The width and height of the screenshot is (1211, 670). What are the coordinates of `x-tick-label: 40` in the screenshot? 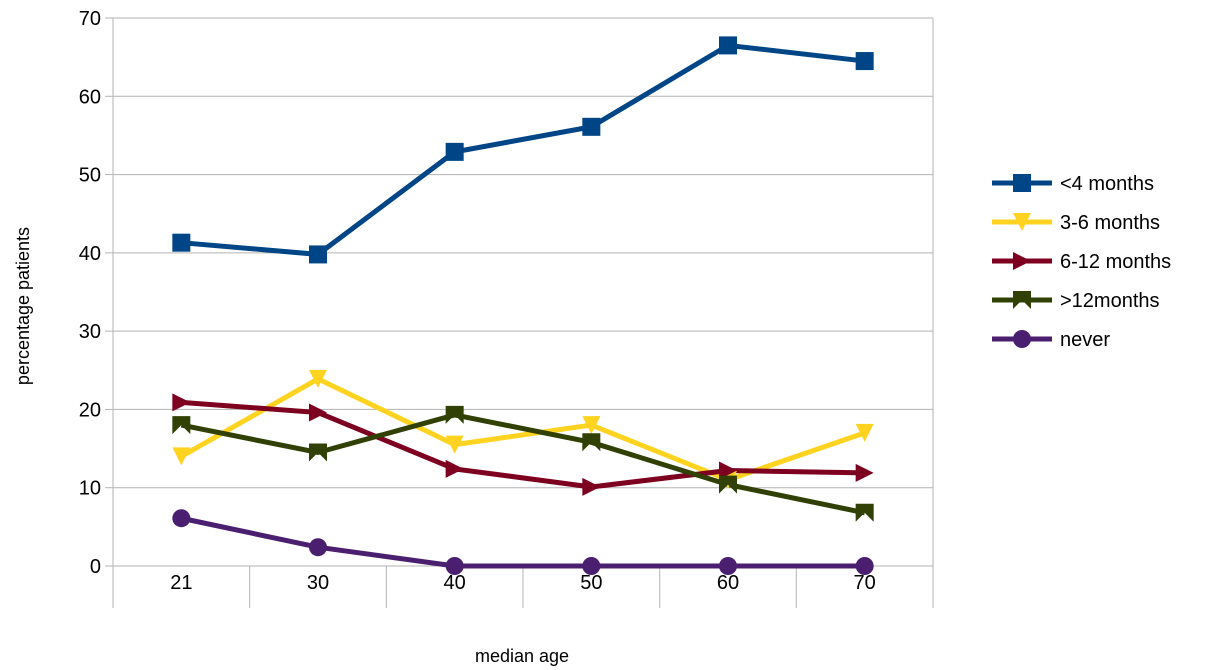 It's located at (455, 583).